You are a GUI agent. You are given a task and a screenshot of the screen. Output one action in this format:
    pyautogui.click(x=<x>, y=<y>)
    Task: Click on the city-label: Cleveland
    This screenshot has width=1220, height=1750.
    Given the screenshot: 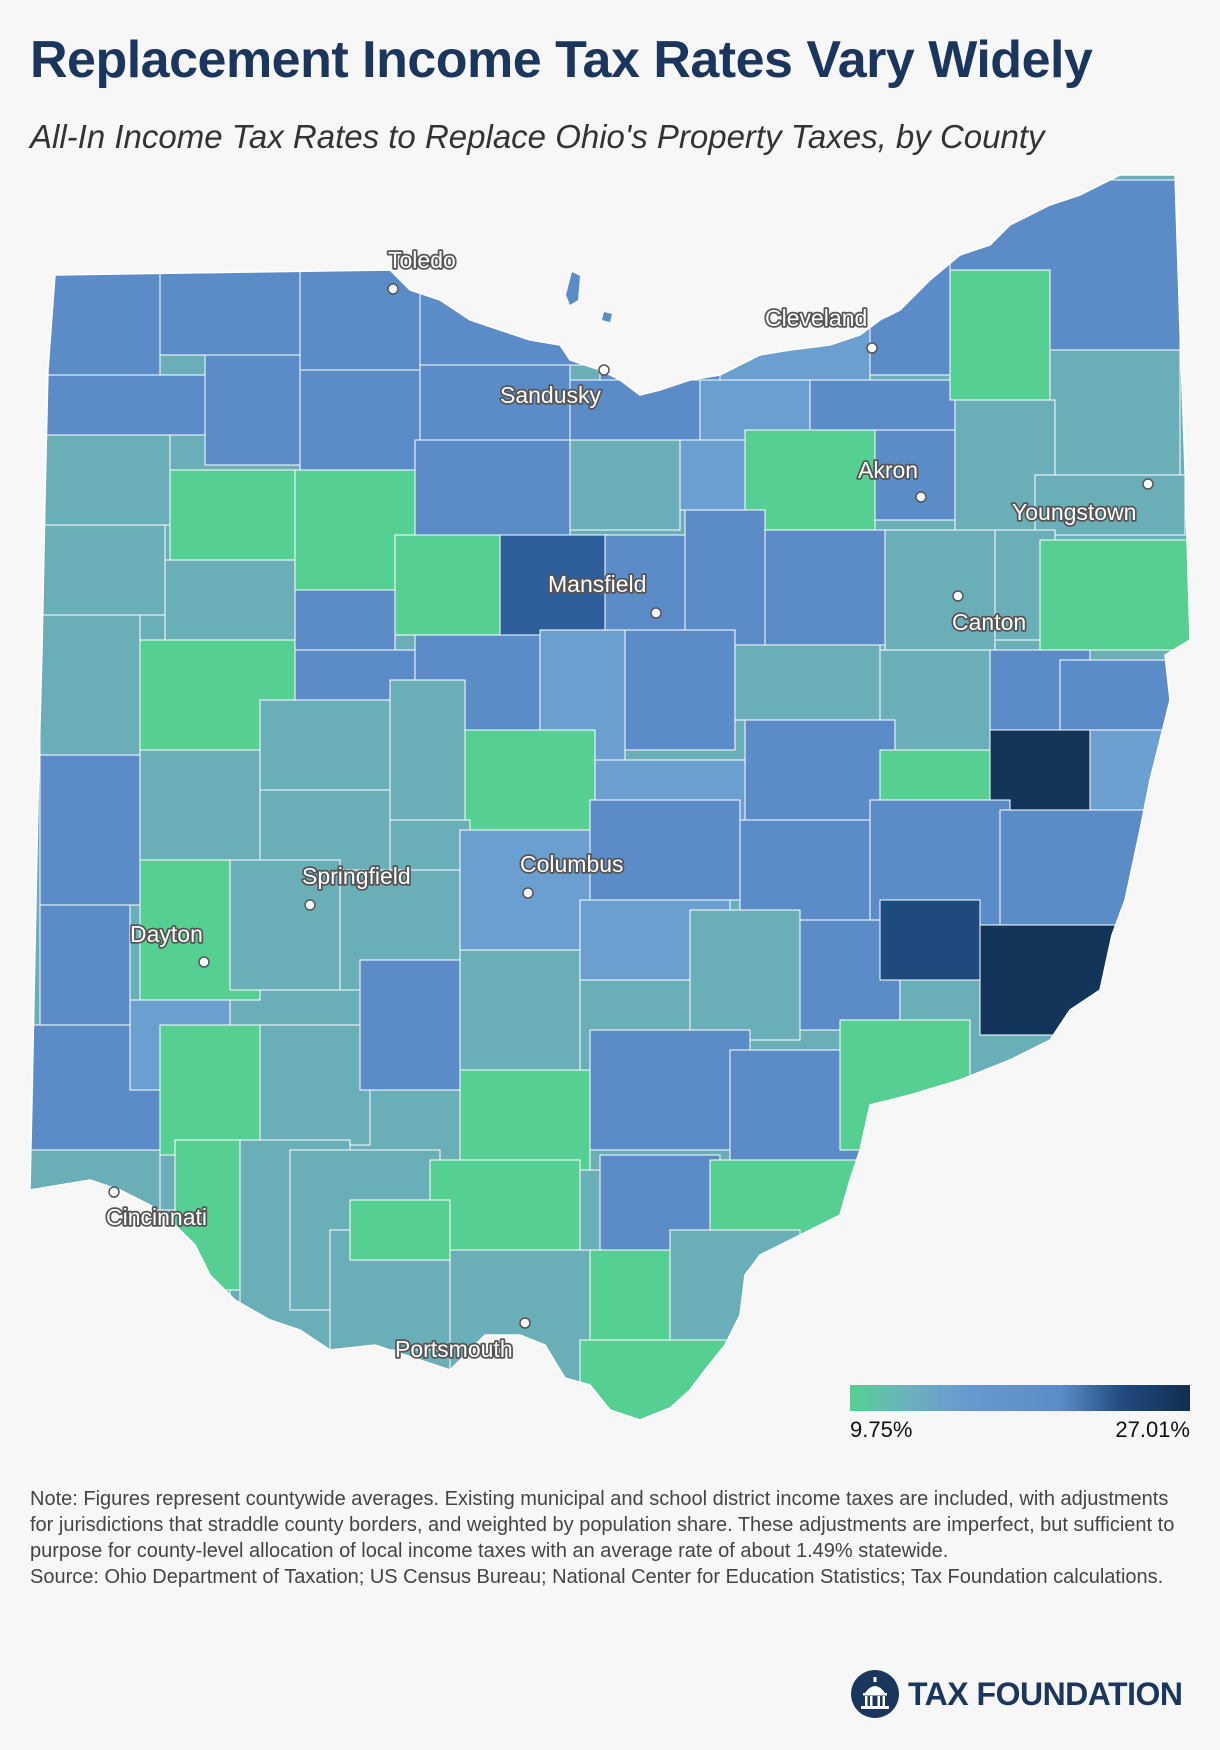 What is the action you would take?
    pyautogui.click(x=816, y=318)
    